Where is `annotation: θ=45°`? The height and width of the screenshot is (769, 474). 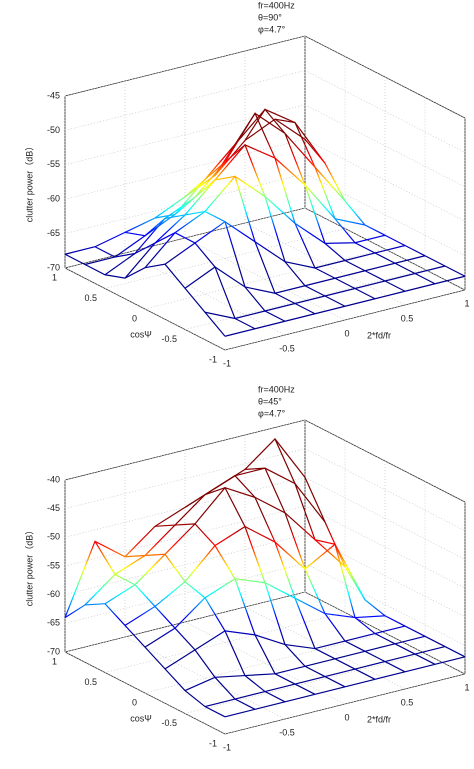 annotation: θ=45° is located at coordinates (270, 401).